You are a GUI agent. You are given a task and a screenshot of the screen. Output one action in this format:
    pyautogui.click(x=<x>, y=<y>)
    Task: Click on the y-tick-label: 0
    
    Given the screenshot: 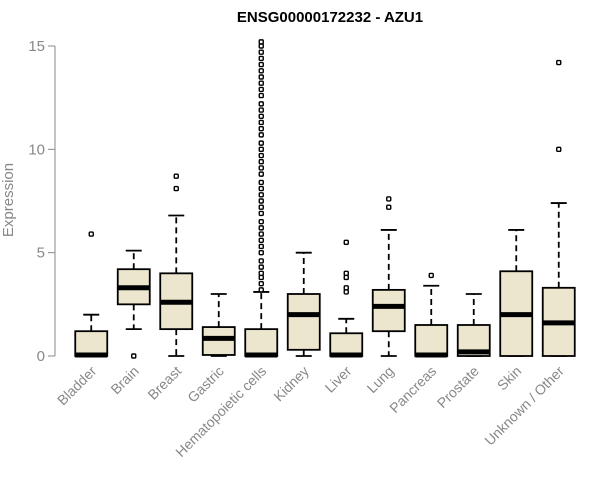 What is the action you would take?
    pyautogui.click(x=41, y=356)
    